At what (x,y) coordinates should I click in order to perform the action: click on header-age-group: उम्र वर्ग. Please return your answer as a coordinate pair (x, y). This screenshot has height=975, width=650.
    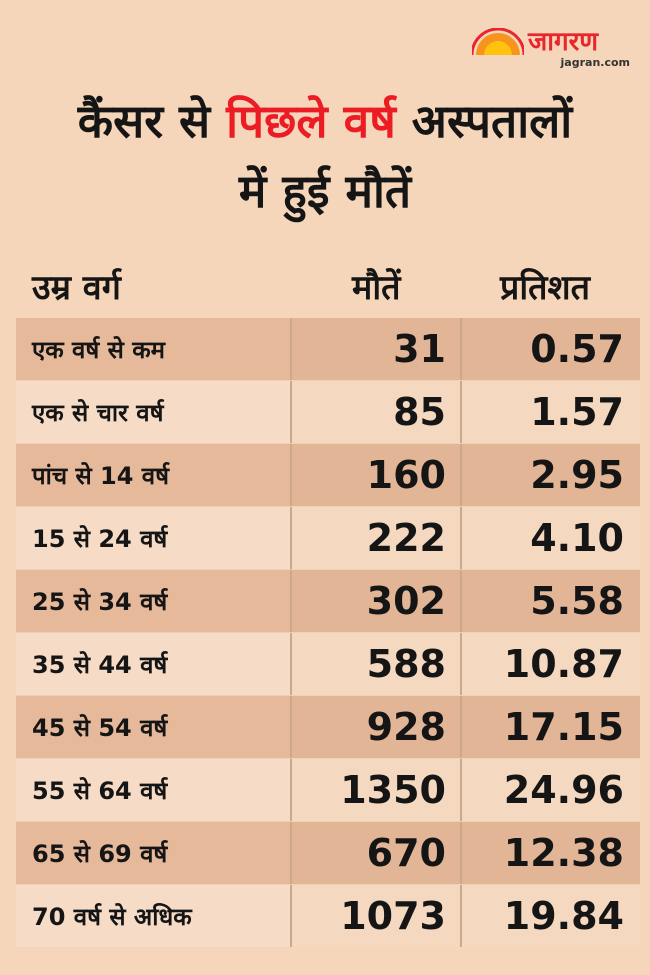
    Looking at the image, I should click on (76, 288).